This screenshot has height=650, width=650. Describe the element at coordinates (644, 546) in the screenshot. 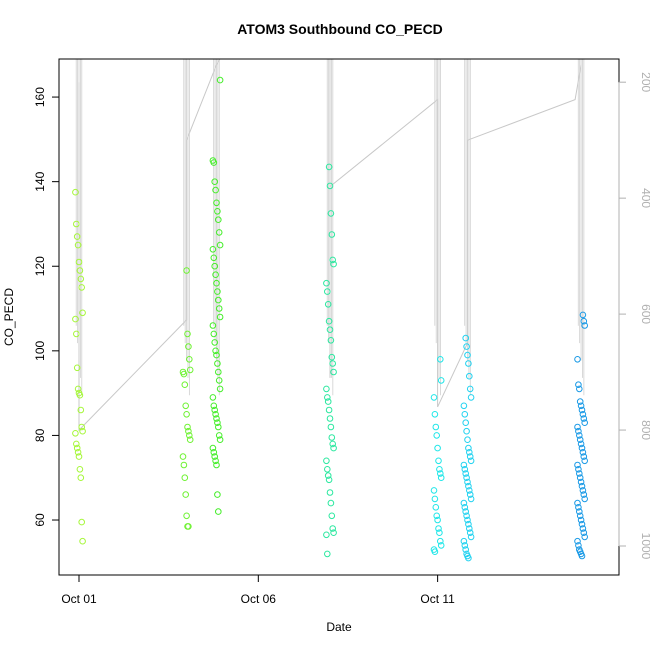

I see `right-tick-label: 1000` at that location.